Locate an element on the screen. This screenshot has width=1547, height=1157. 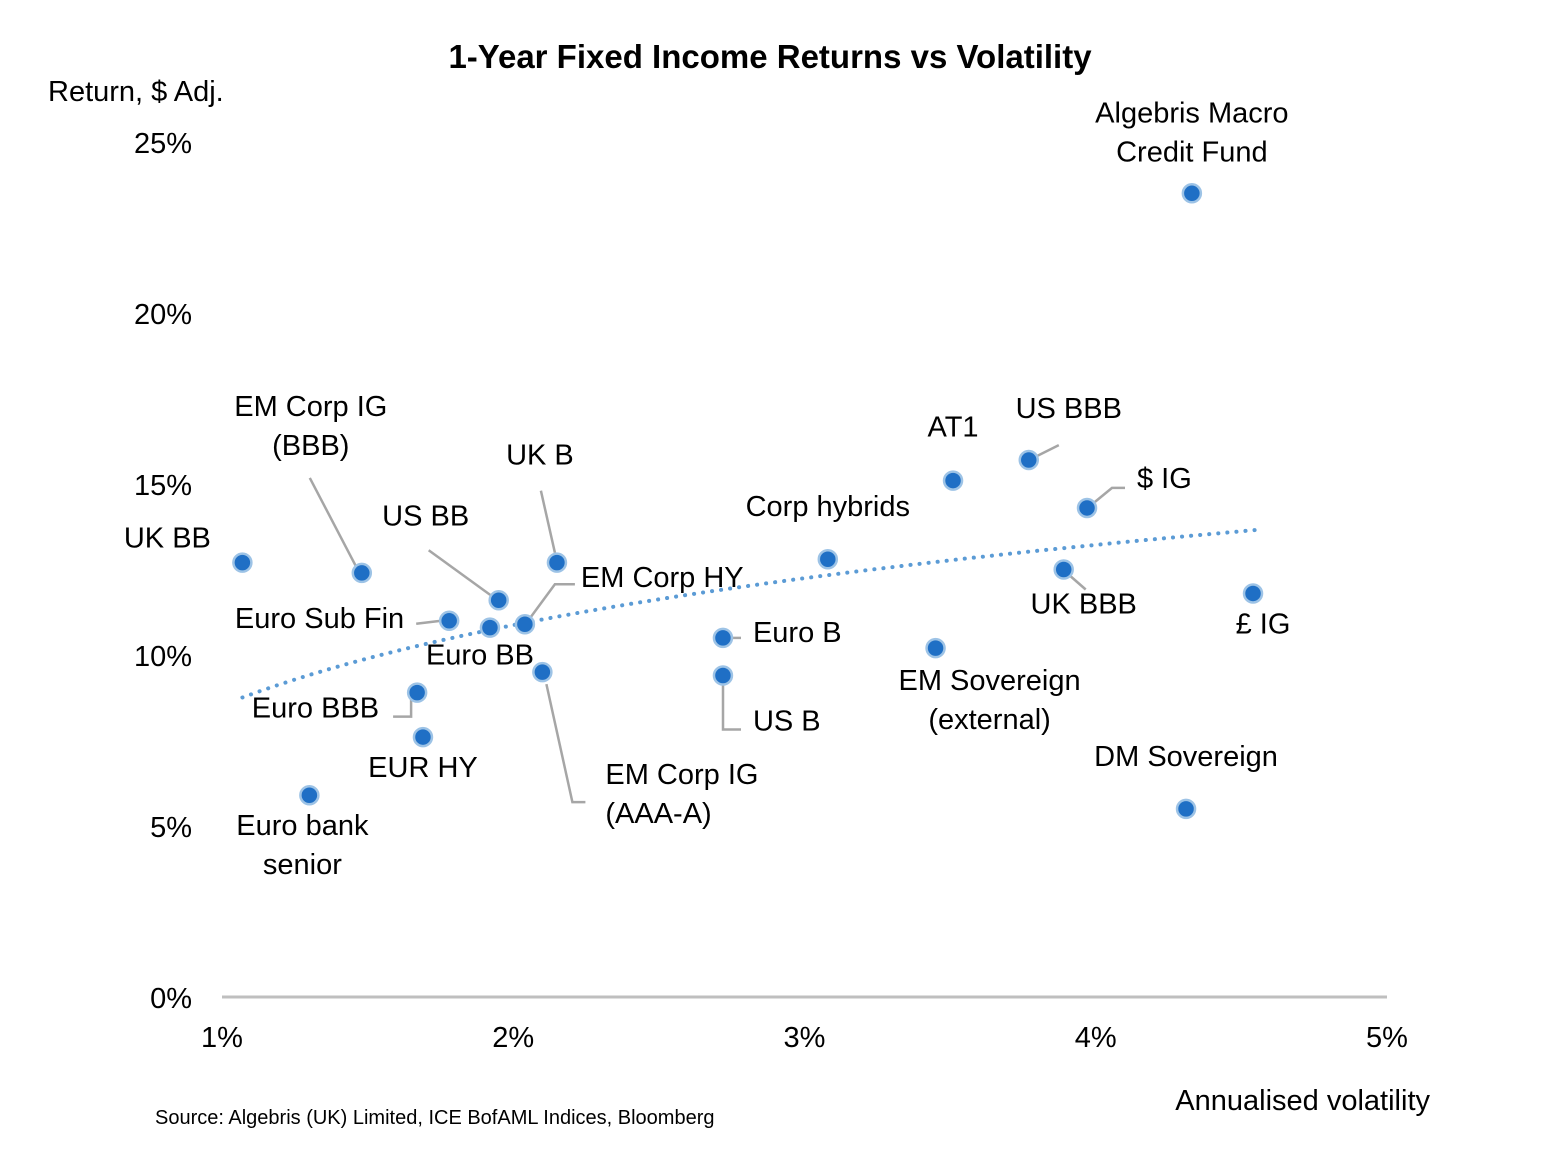
point-label-line: UK BB is located at coordinates (167, 539).